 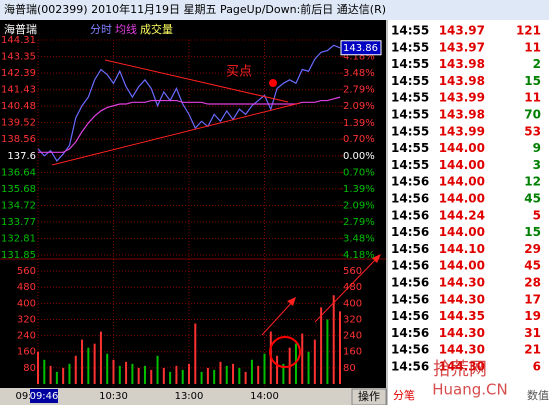 I want to click on y2-tick-label: 160, so click(x=352, y=352).